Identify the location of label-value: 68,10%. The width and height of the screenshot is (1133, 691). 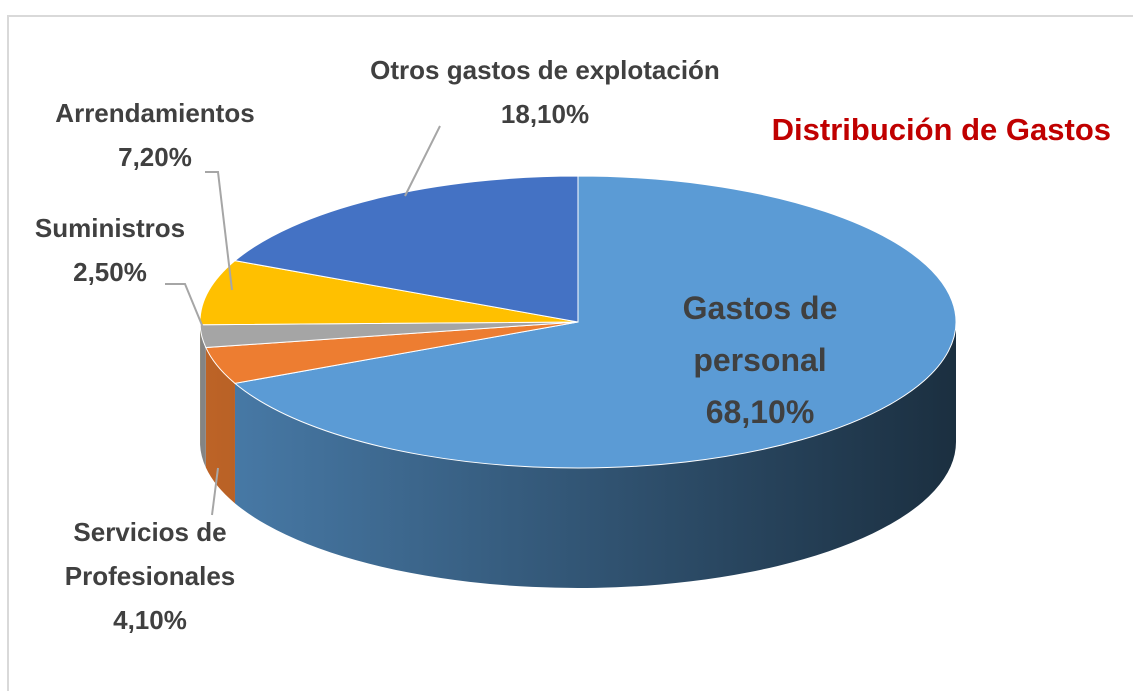
(760, 412).